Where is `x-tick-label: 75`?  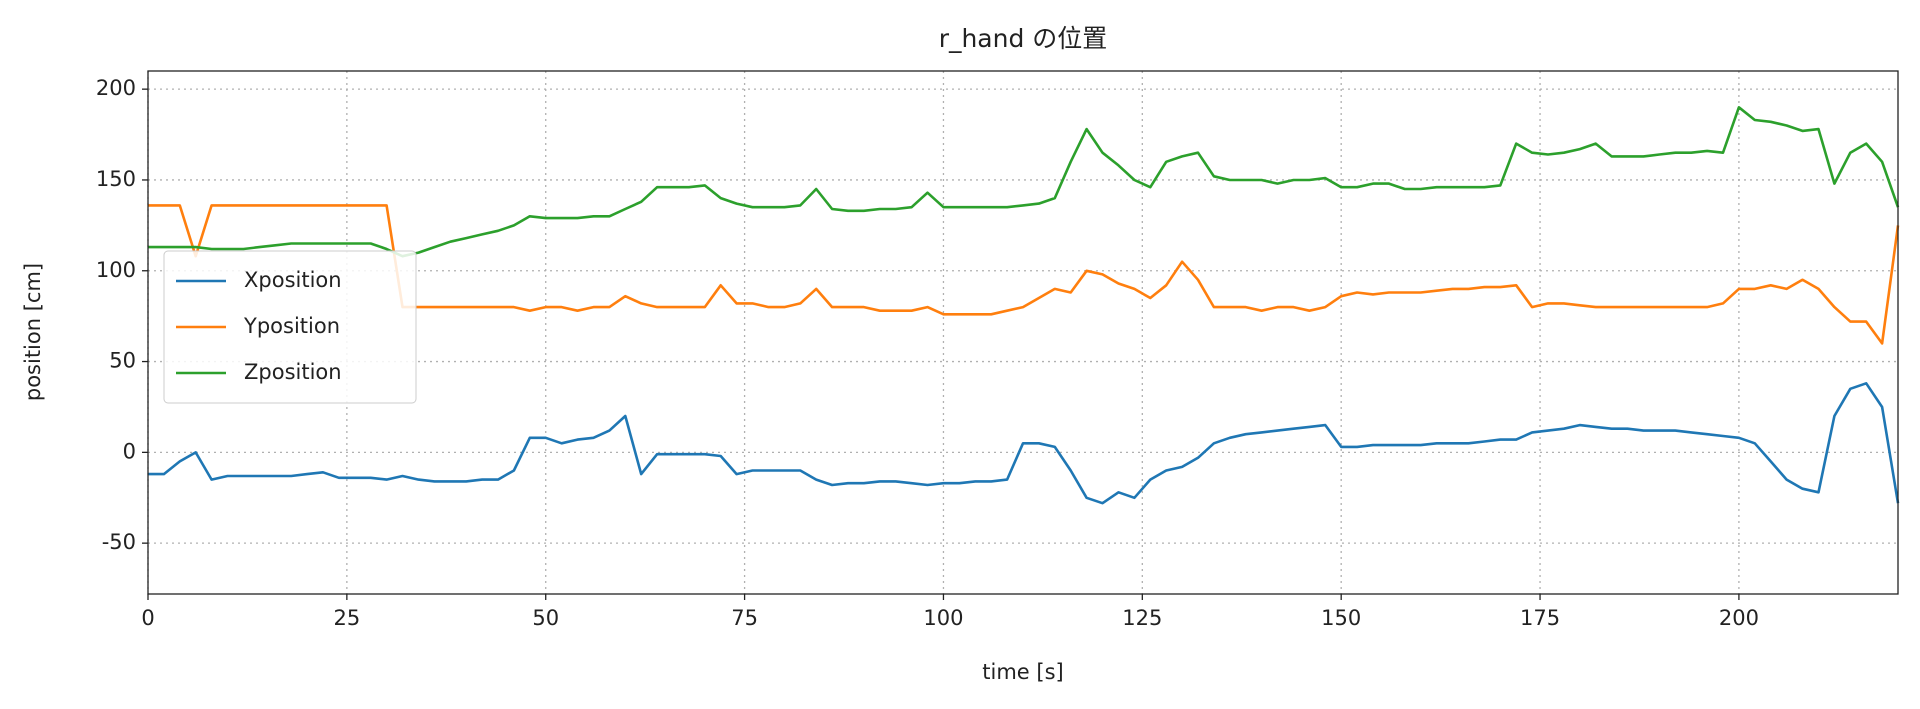 x-tick-label: 75 is located at coordinates (744, 618).